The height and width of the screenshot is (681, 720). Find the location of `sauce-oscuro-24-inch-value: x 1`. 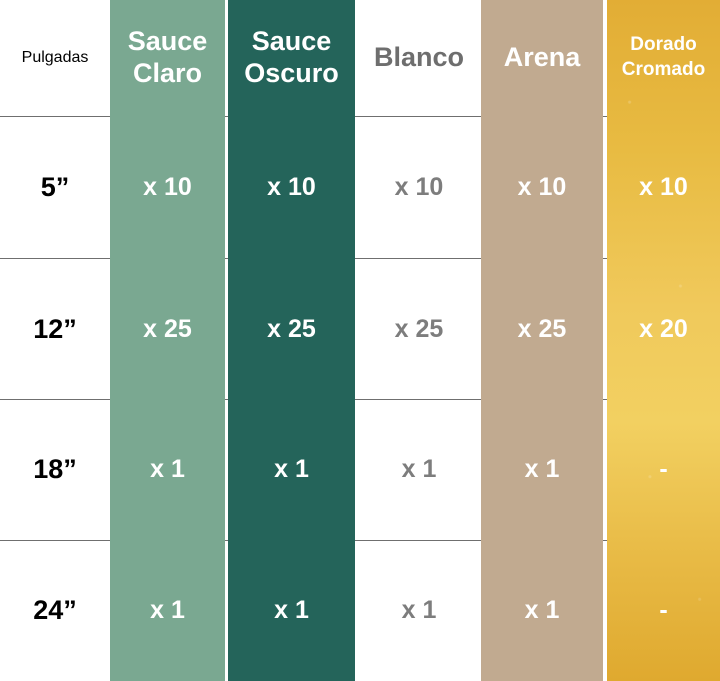

sauce-oscuro-24-inch-value: x 1 is located at coordinates (291, 610).